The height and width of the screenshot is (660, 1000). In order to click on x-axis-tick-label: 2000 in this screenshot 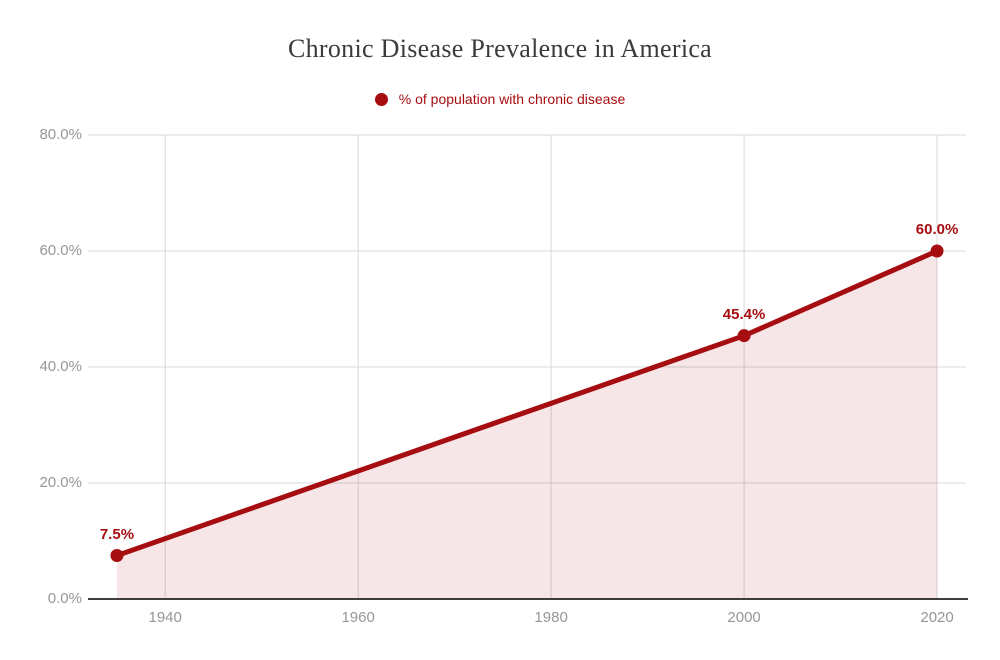, I will do `click(744, 617)`.